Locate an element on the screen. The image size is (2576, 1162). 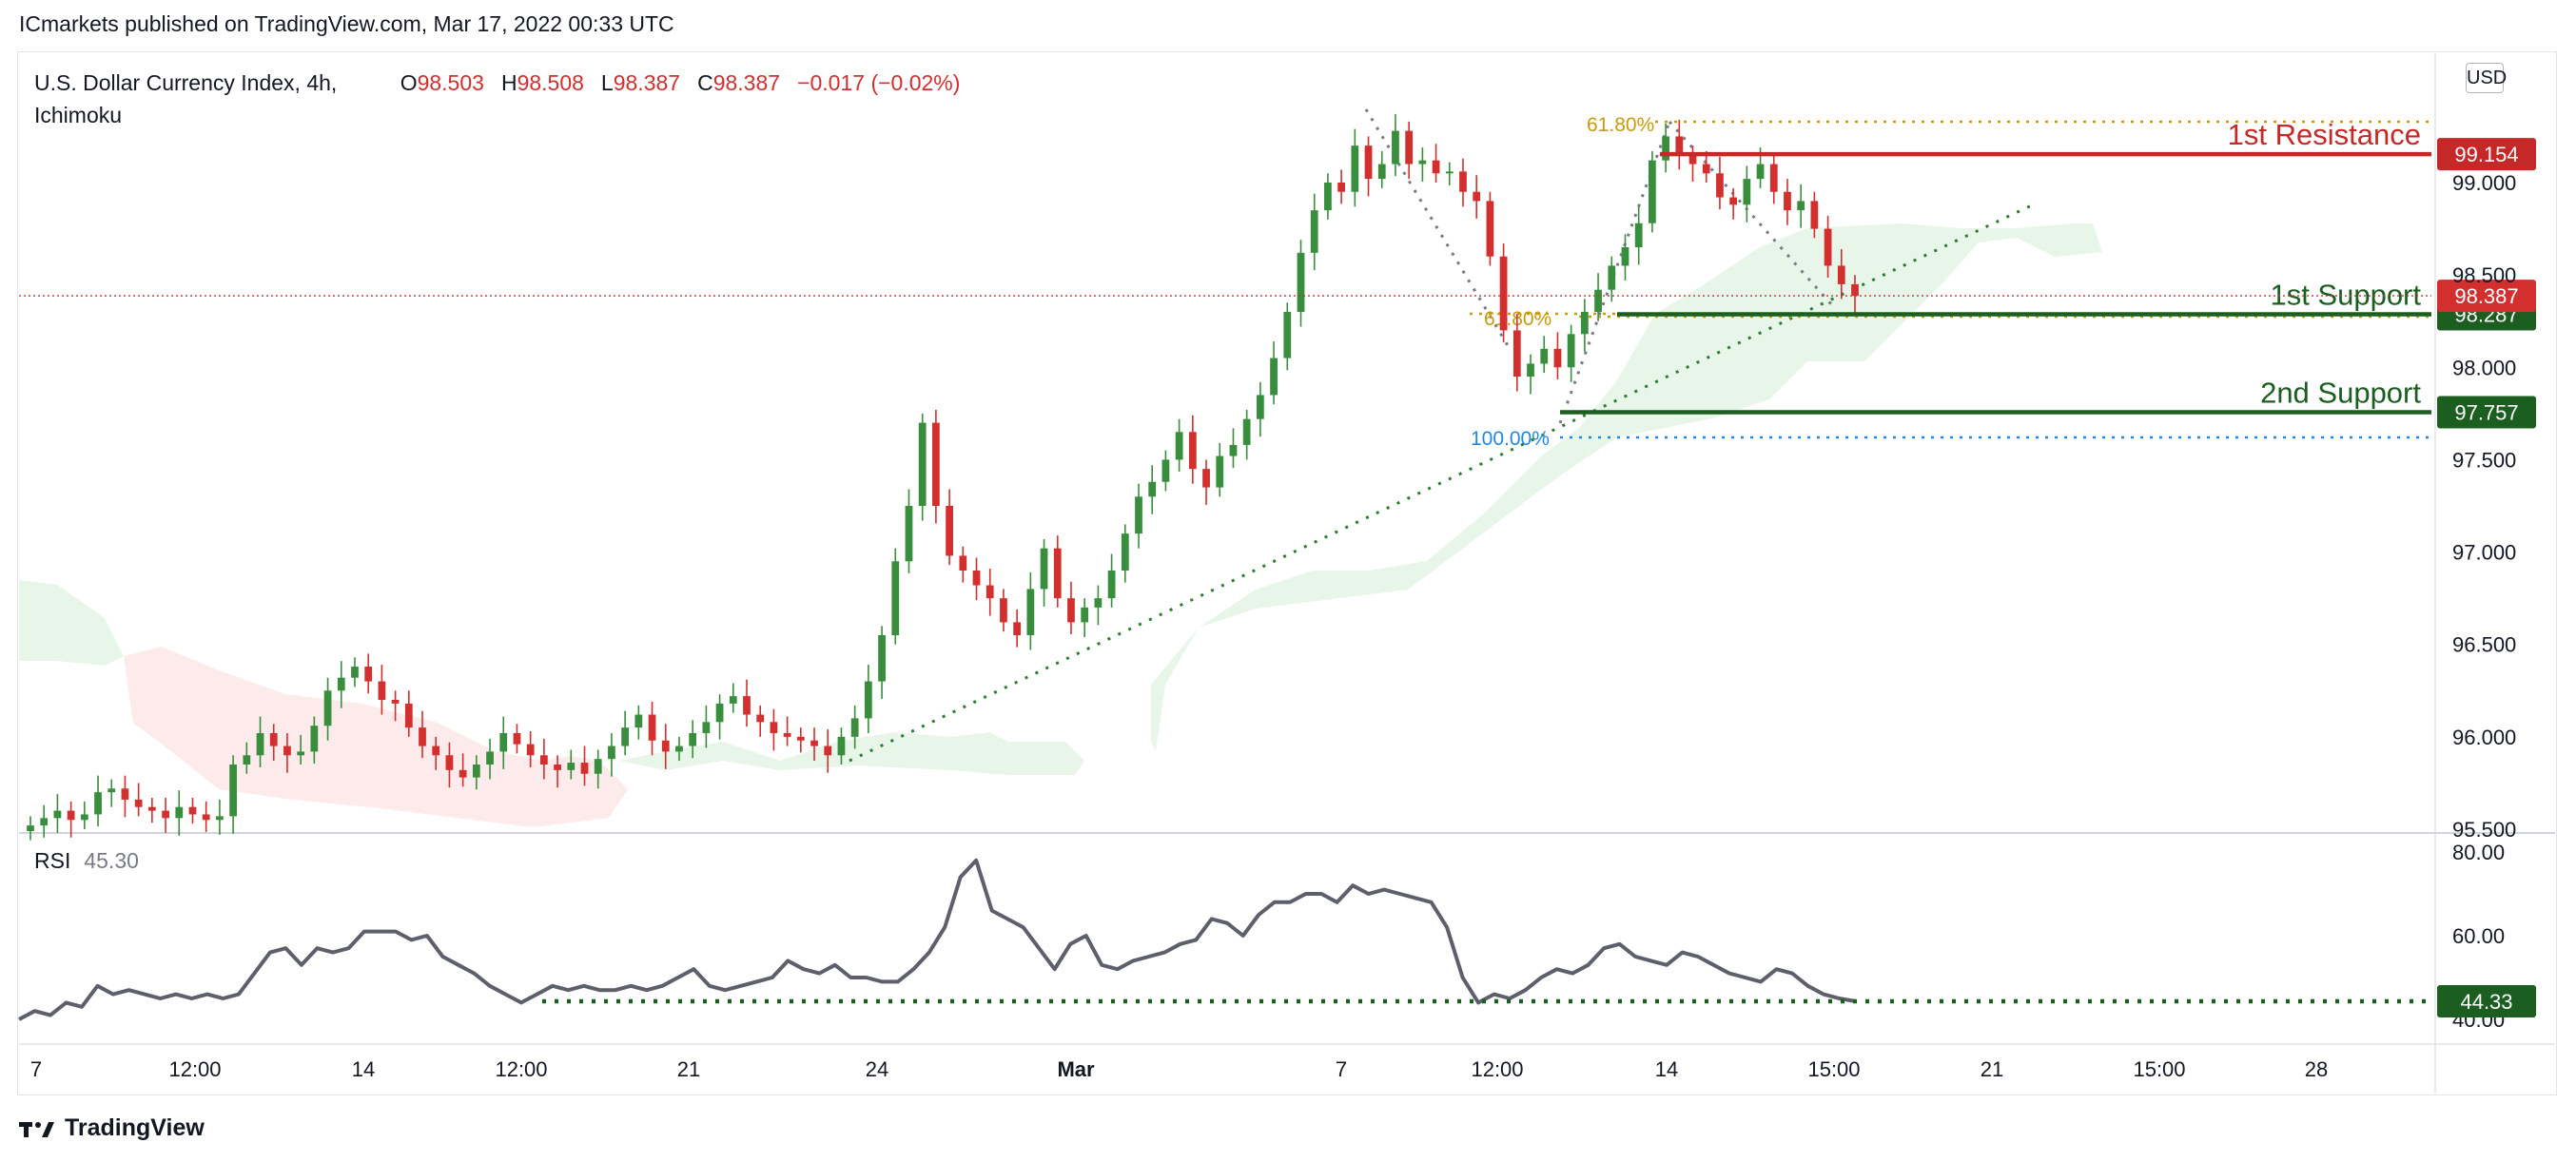
current-price-tag-text: 98.387 is located at coordinates (2486, 296).